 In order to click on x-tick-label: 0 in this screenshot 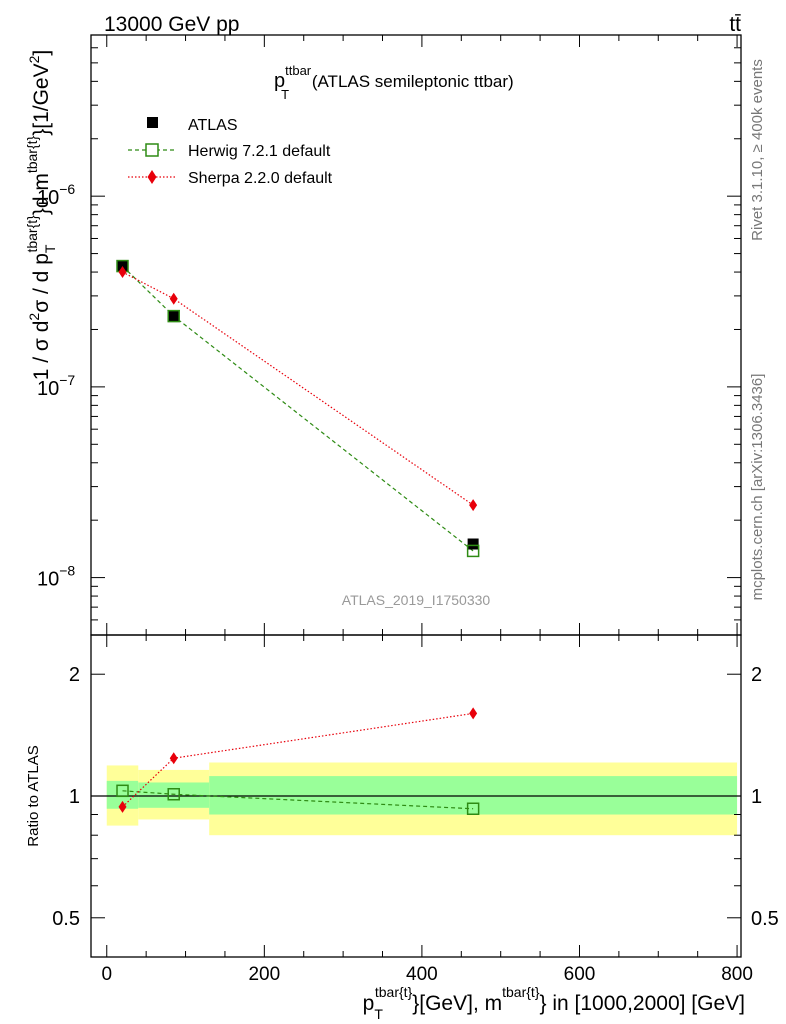, I will do `click(106, 974)`.